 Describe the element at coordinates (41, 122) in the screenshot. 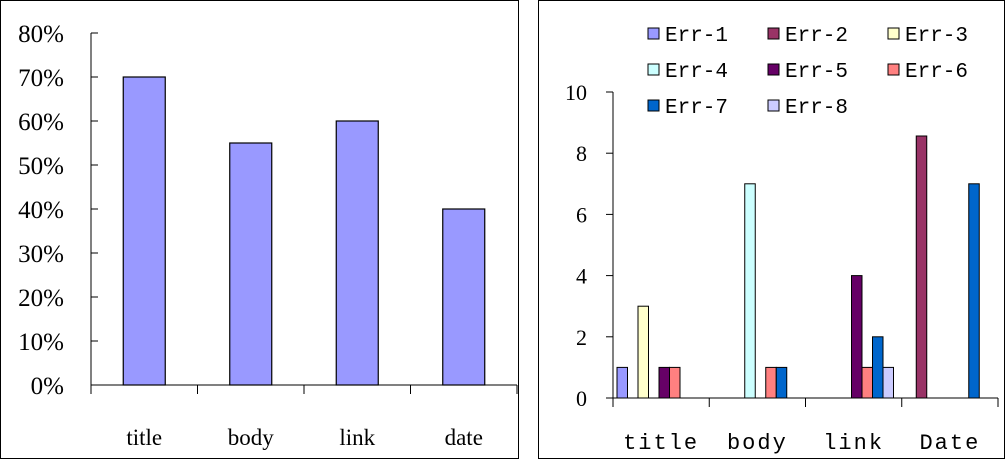

I see `y-tick-label: 60%` at that location.